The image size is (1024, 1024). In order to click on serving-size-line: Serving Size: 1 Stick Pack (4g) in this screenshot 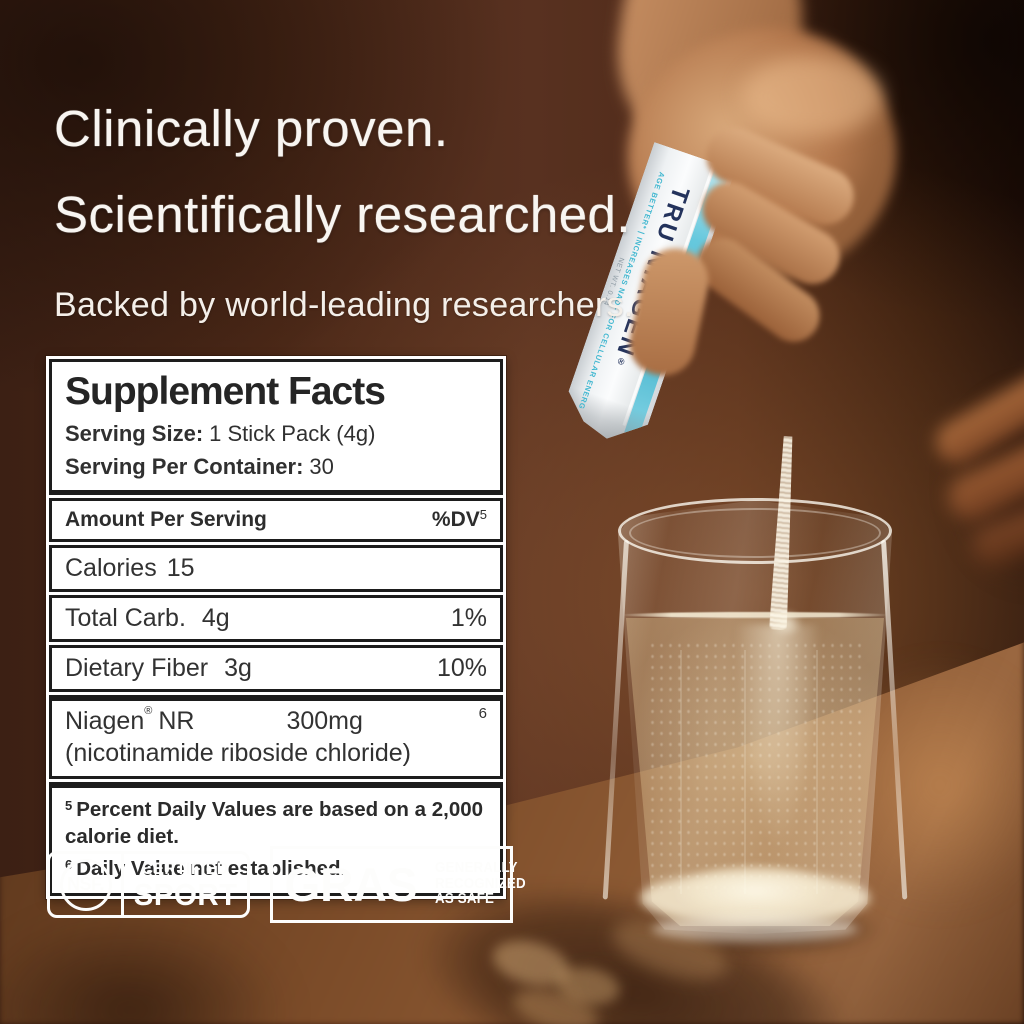, I will do `click(276, 434)`.